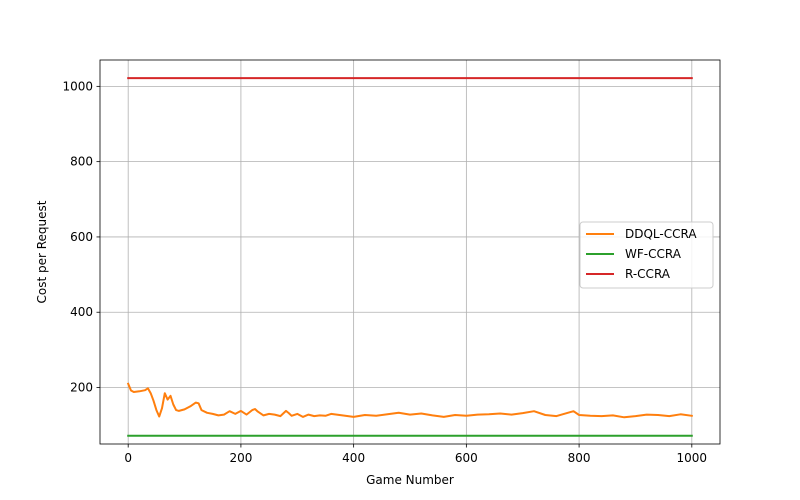  Describe the element at coordinates (466, 458) in the screenshot. I see `x-tick-label: 600` at that location.